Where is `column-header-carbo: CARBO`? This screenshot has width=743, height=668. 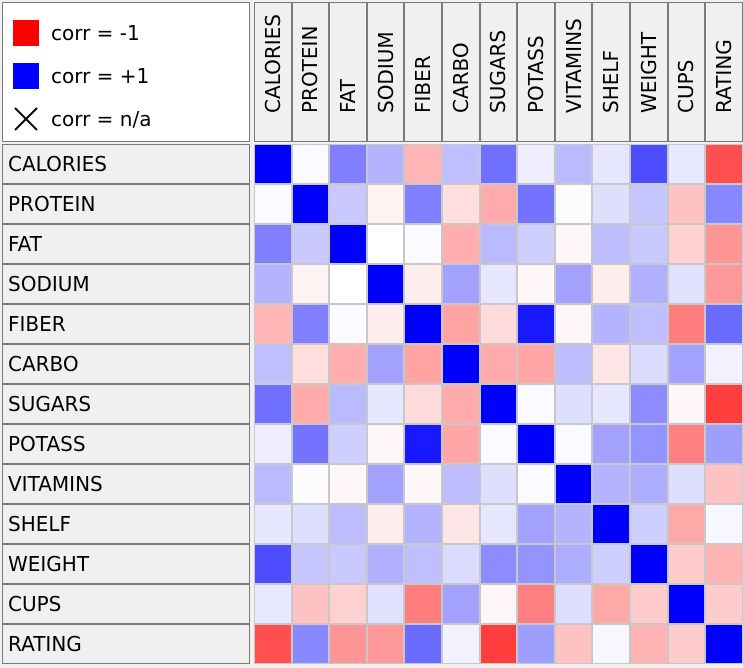
column-header-carbo: CARBO is located at coordinates (461, 72).